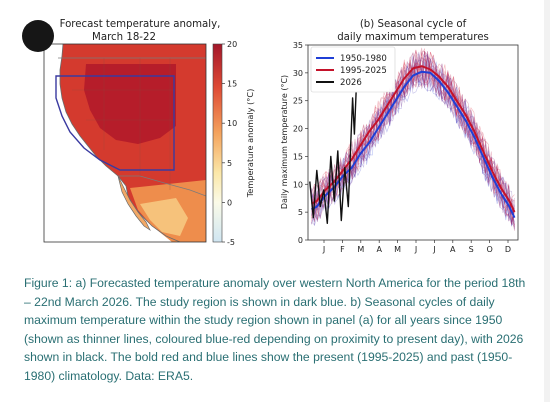 This screenshot has height=402, width=550. What do you see at coordinates (217, 143) in the screenshot?
I see `colorbar` at bounding box center [217, 143].